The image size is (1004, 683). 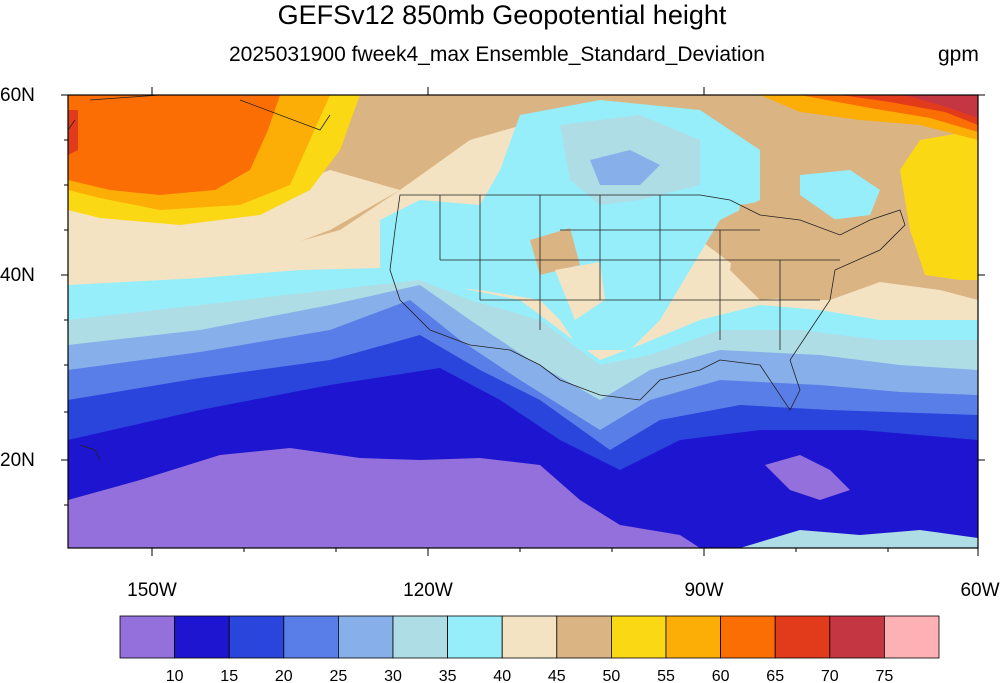 I want to click on colorbar-label: 70, so click(x=830, y=675).